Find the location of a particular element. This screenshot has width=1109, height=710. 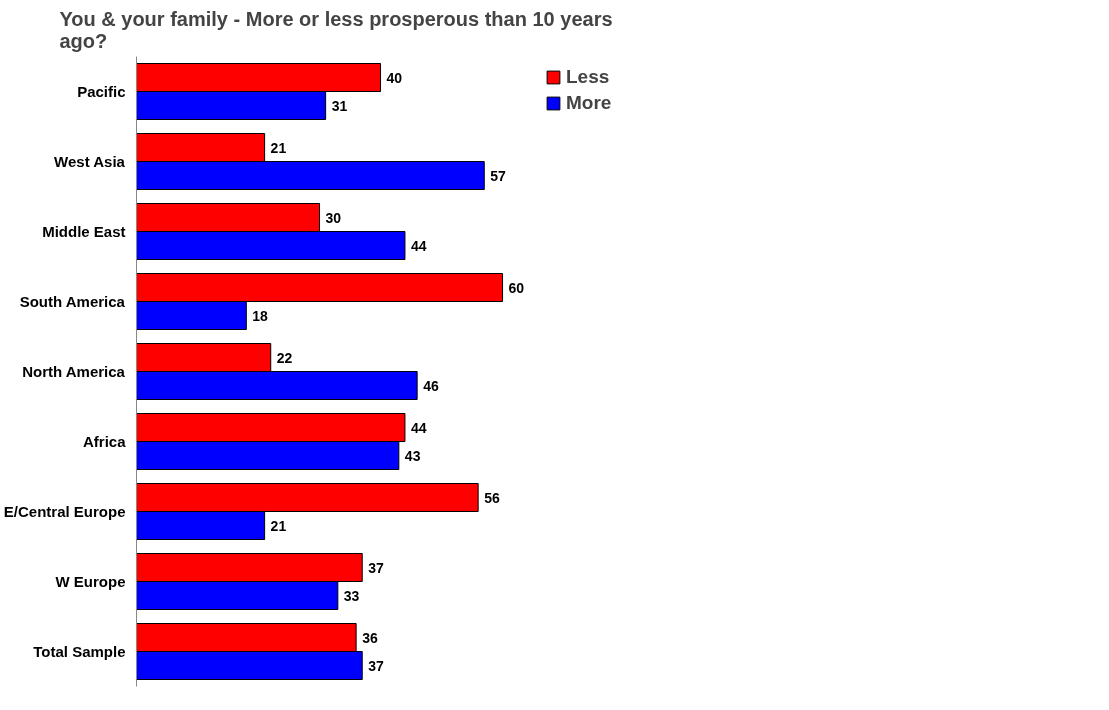

data-label: 30 is located at coordinates (333, 217).